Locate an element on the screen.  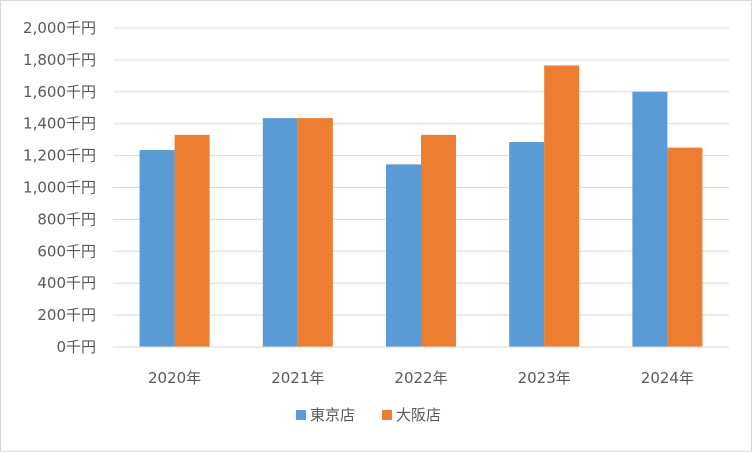
y-tick-label: 1,200千円 is located at coordinates (59, 156).